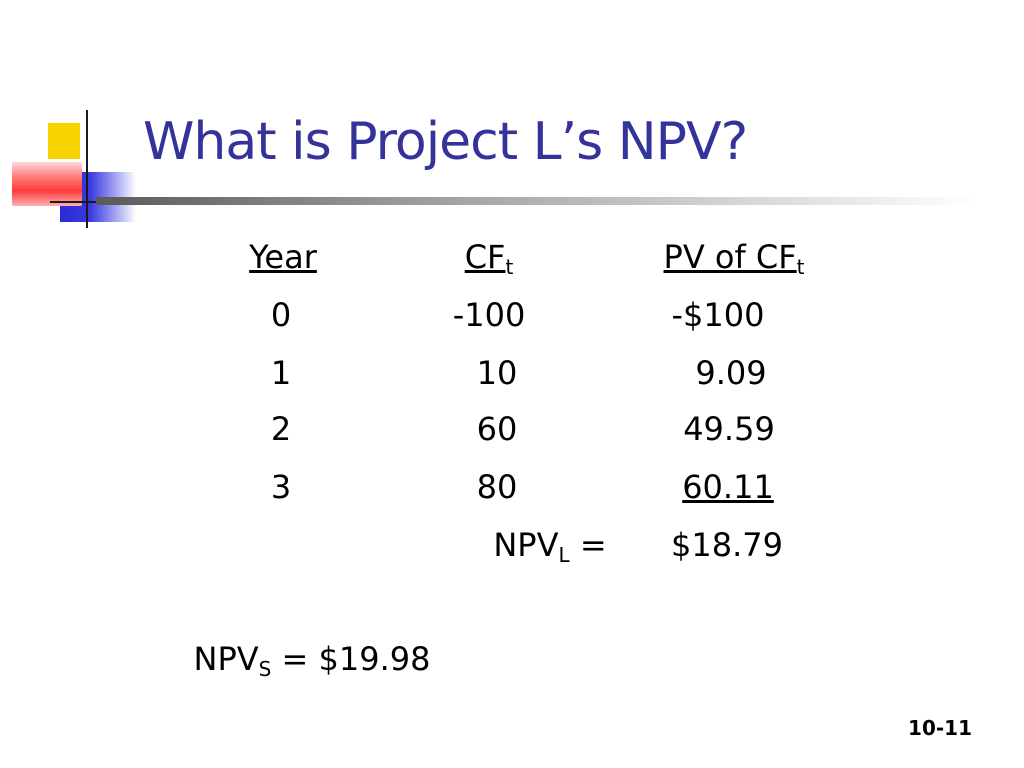 The image size is (1024, 768). What do you see at coordinates (489, 315) in the screenshot?
I see `row-0-cf: -100` at bounding box center [489, 315].